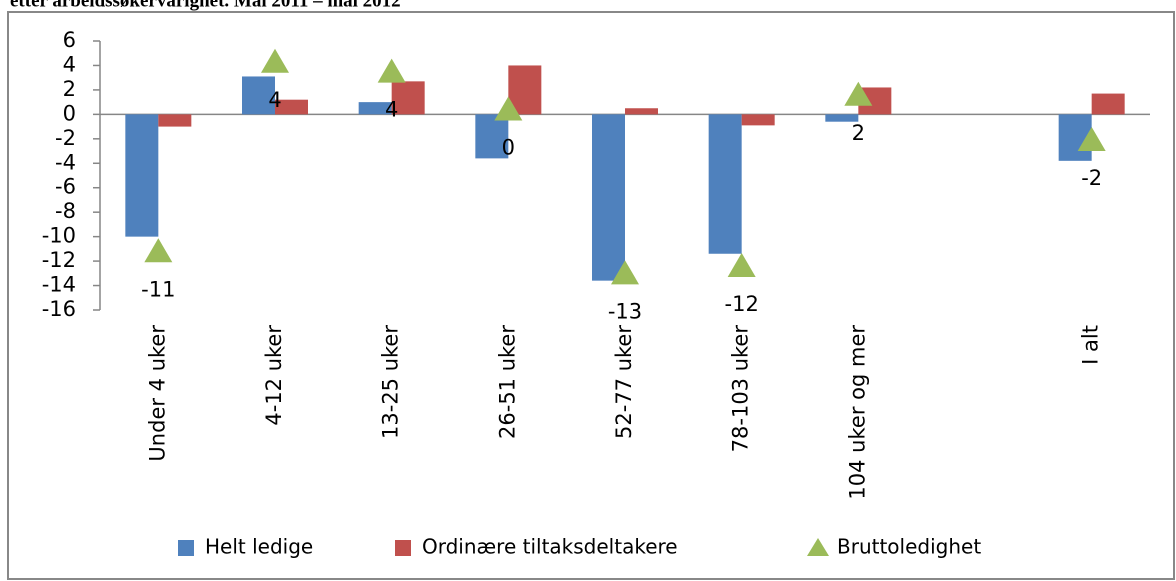 Image resolution: width=1176 pixels, height=581 pixels. Describe the element at coordinates (274, 375) in the screenshot. I see `x-tick-label: 4-12 uker` at that location.